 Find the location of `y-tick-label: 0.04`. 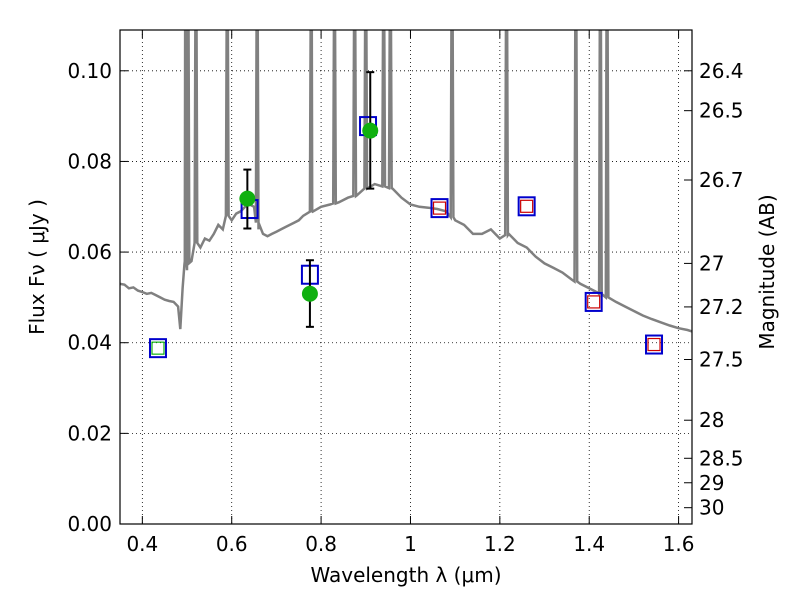

y-tick-label: 0.04 is located at coordinates (89, 343).